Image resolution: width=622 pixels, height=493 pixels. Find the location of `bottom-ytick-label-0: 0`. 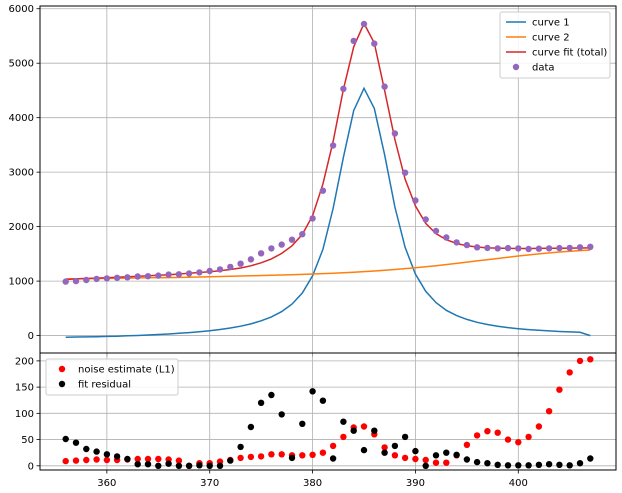

bottom-ytick-label-0: 0 is located at coordinates (31, 466).